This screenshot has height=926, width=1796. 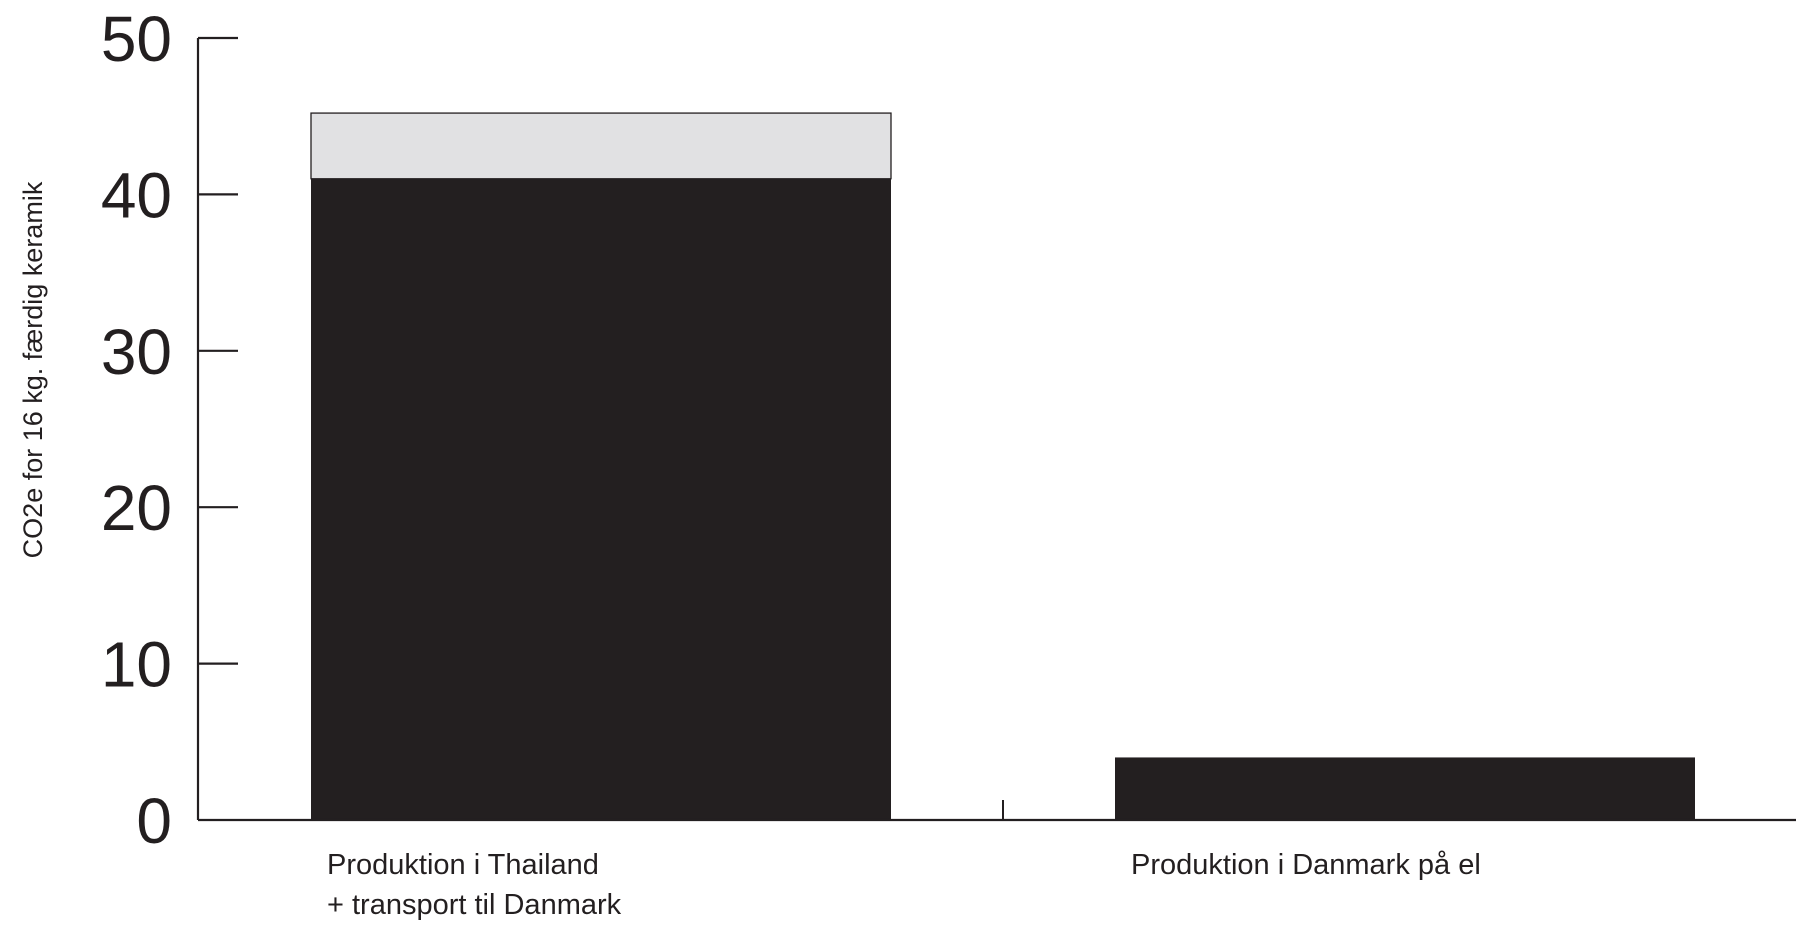 I want to click on x-category-label-line: Produktion i Thailand, so click(x=463, y=865).